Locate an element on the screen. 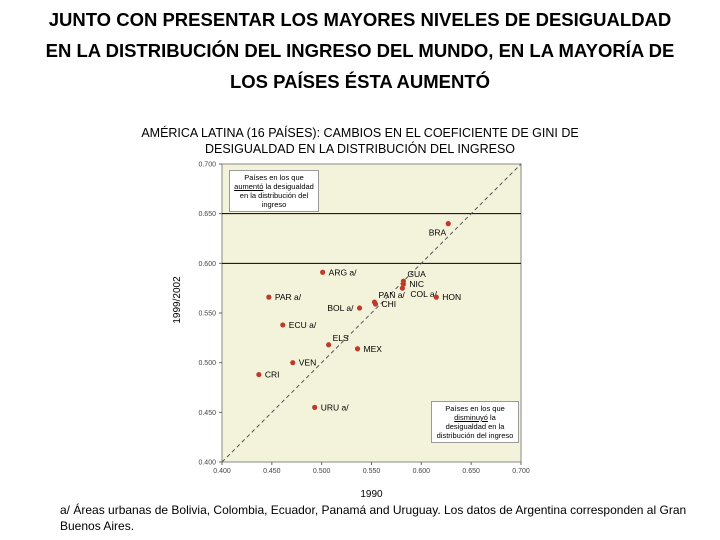 The height and width of the screenshot is (540, 720). increase-box-pre: Países en los que is located at coordinates (274, 177).